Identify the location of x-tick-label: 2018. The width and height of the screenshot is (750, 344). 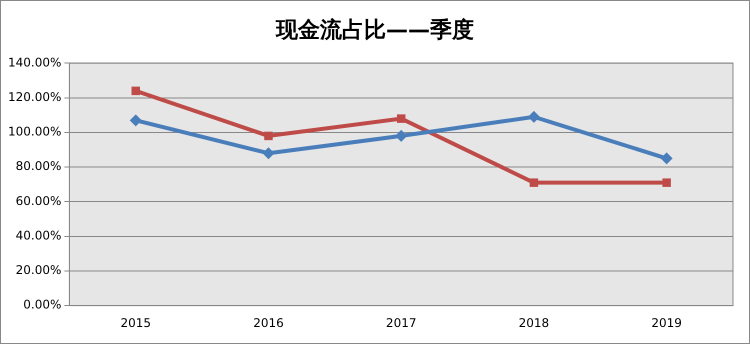
(534, 323).